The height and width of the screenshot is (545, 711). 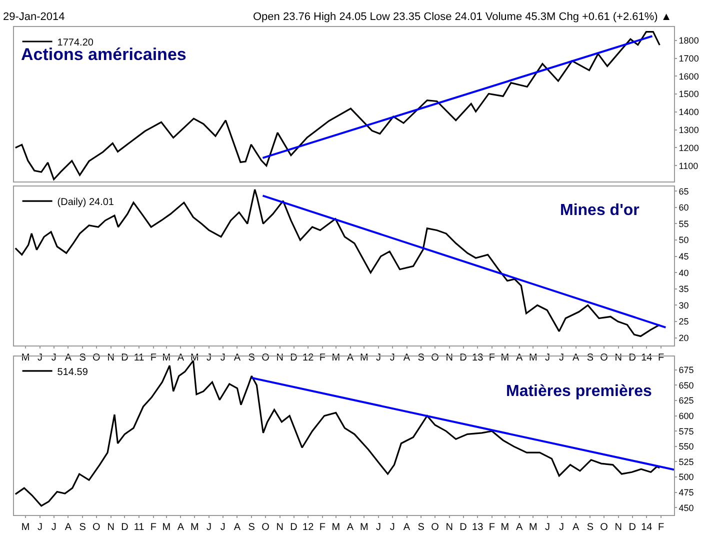 What do you see at coordinates (600, 210) in the screenshot?
I see `annotation: Mines d'or` at bounding box center [600, 210].